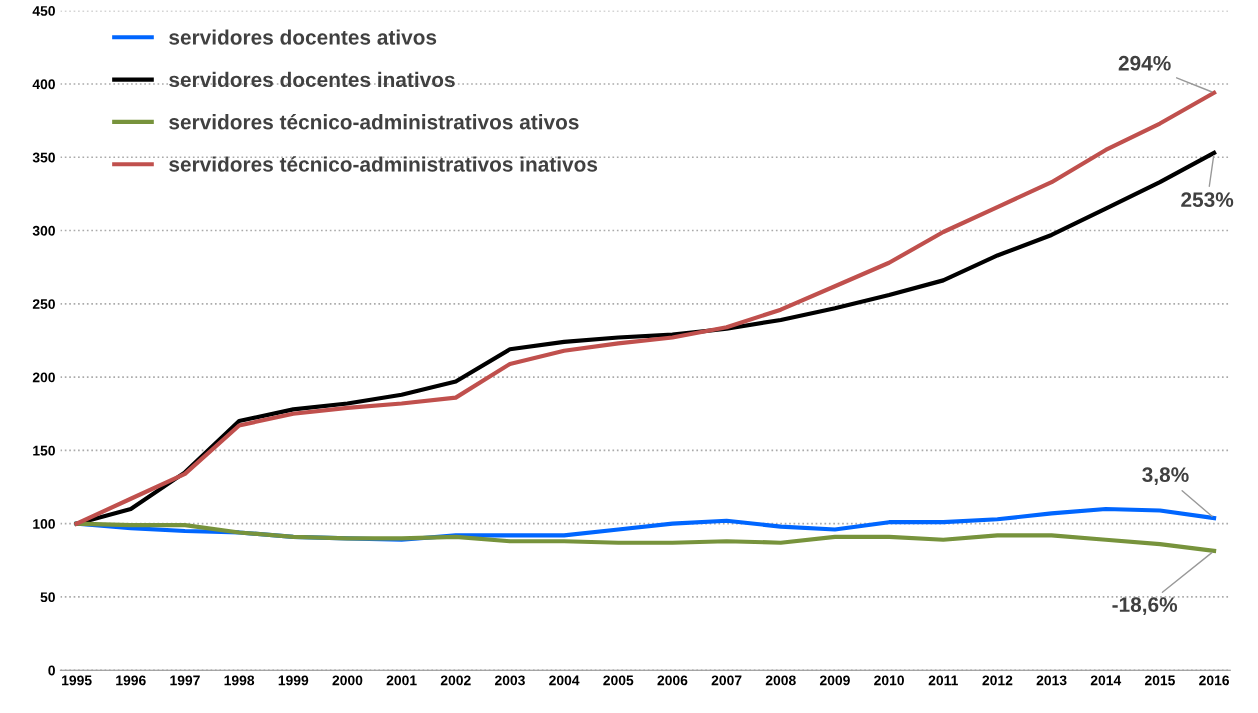 This screenshot has width=1258, height=713. I want to click on y-tick-label: 350, so click(43, 157).